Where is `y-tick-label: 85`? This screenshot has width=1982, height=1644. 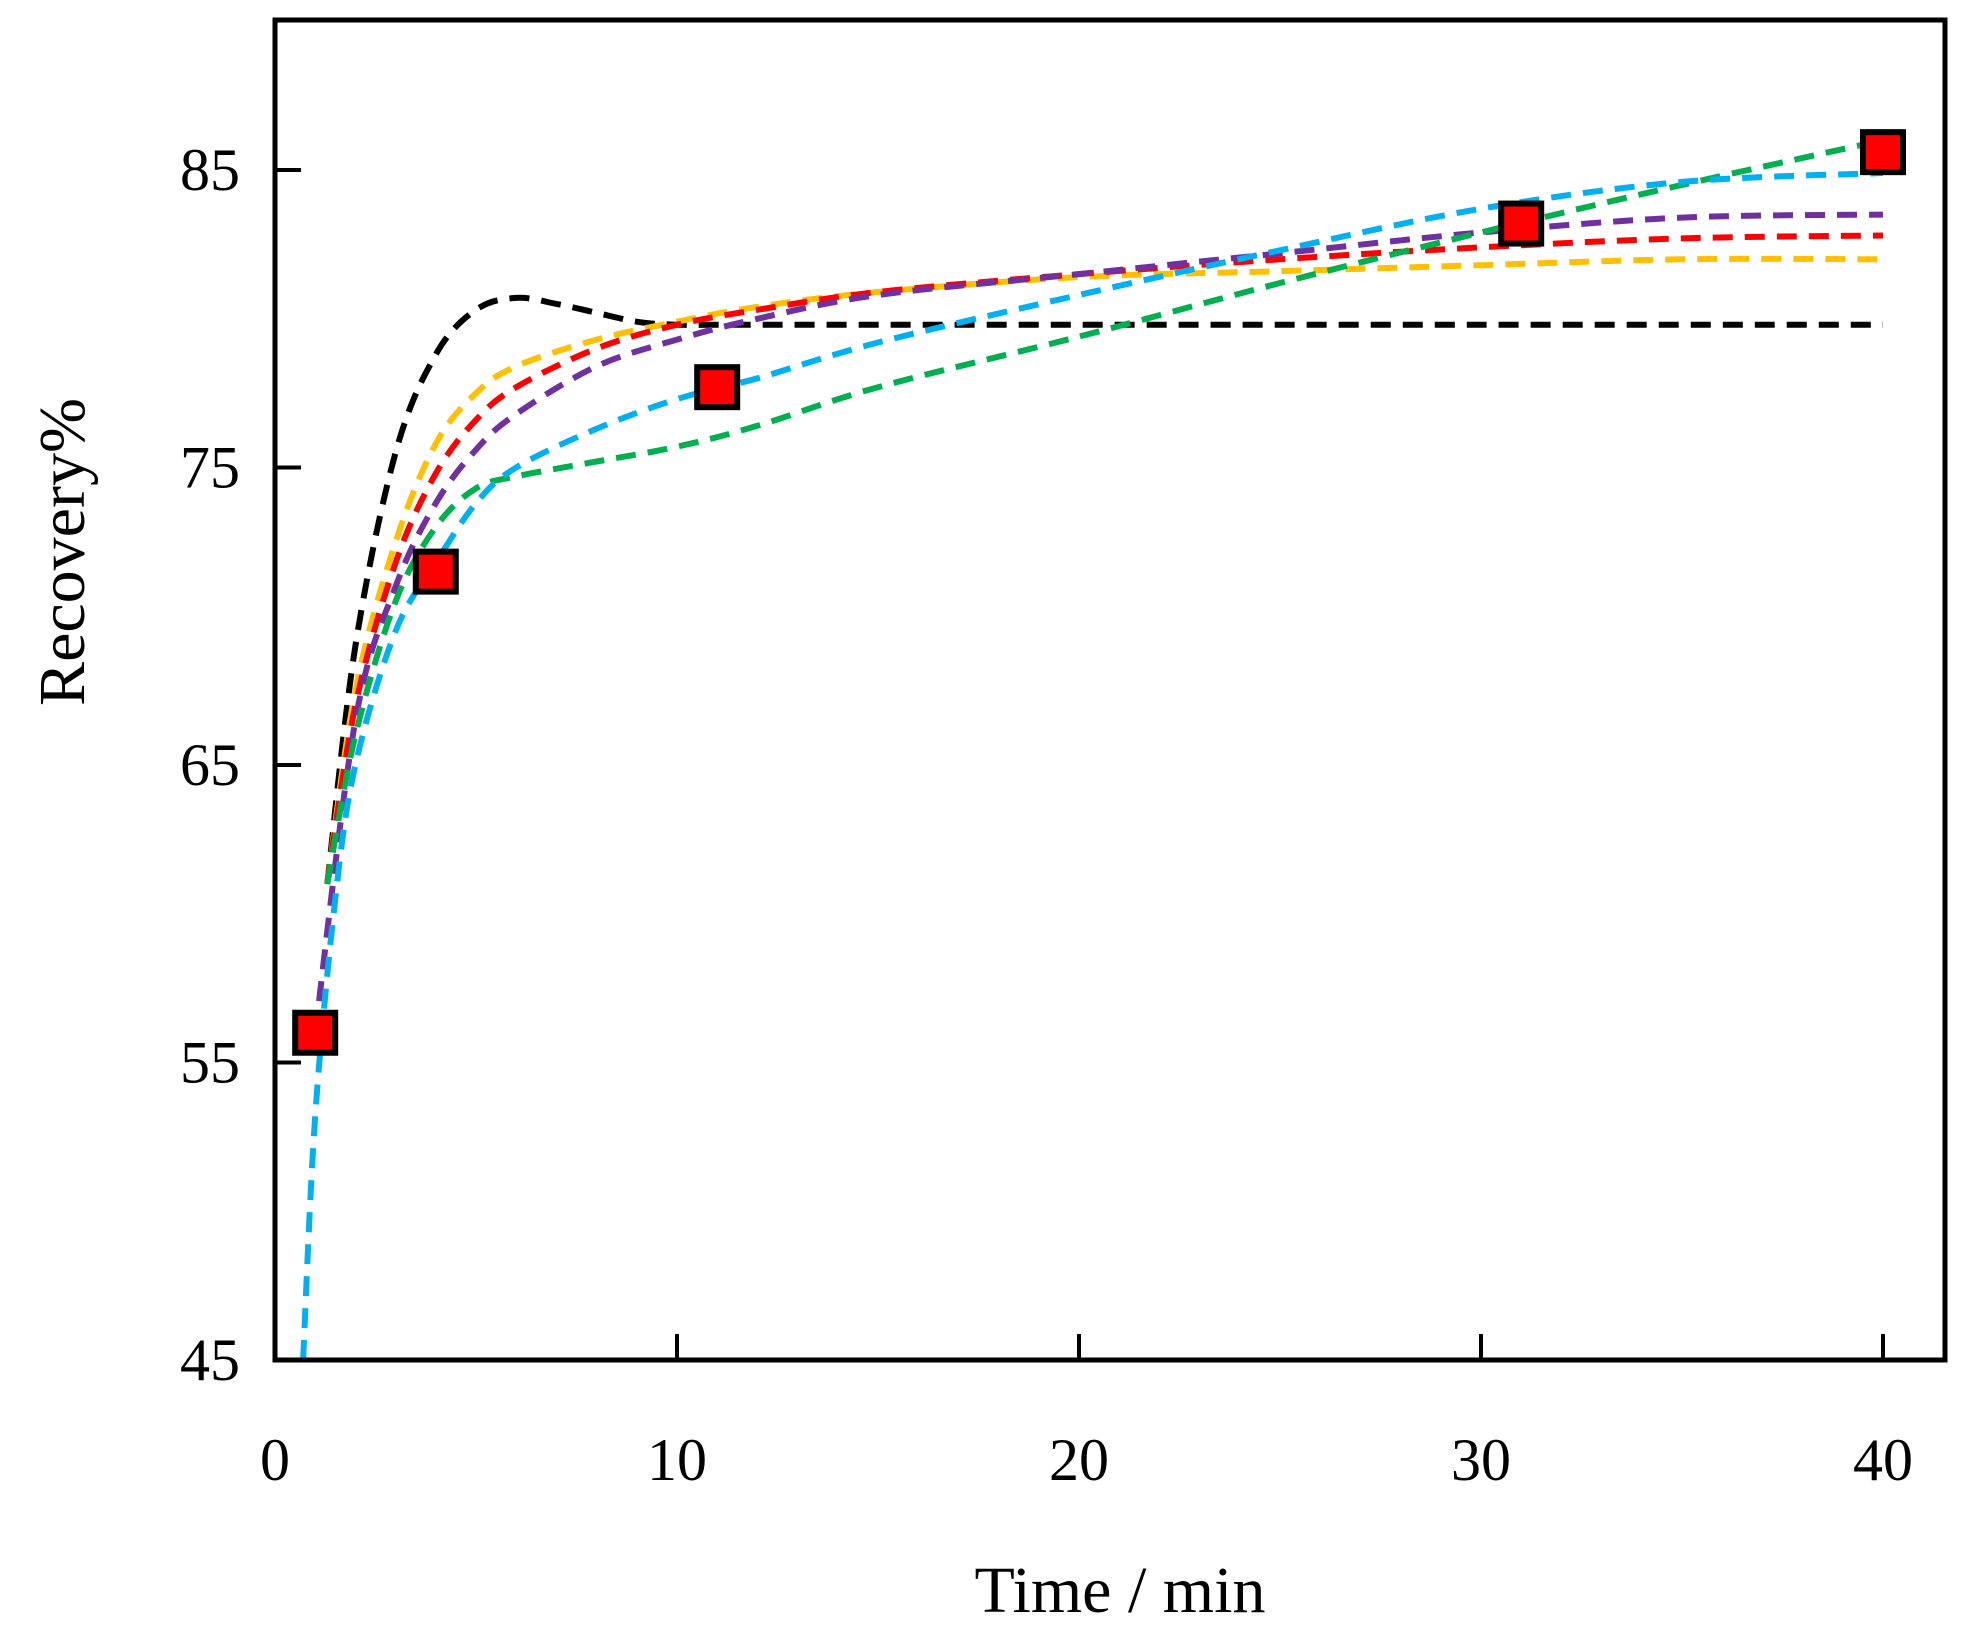
y-tick-label: 85 is located at coordinates (210, 170).